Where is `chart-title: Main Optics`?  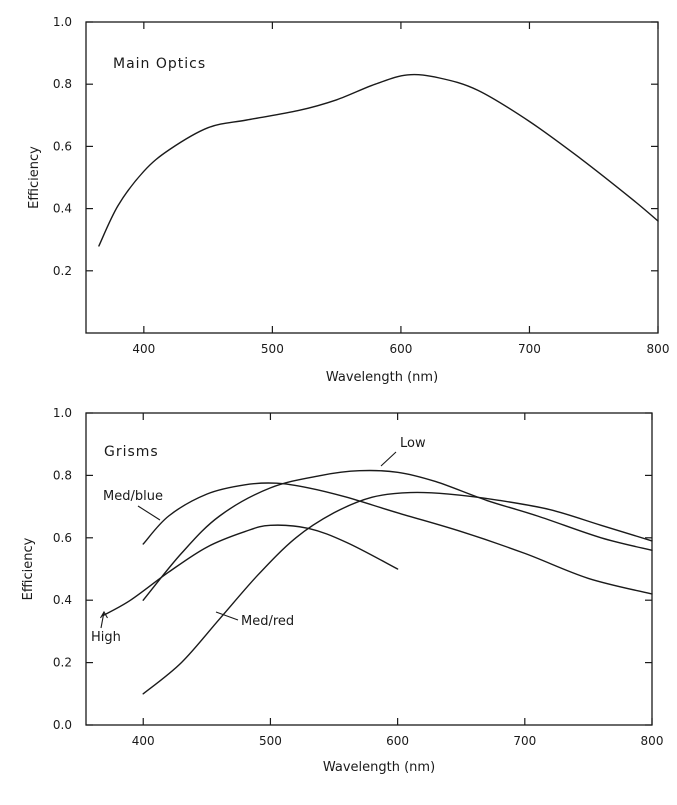
chart-title: Main Optics is located at coordinates (159, 64).